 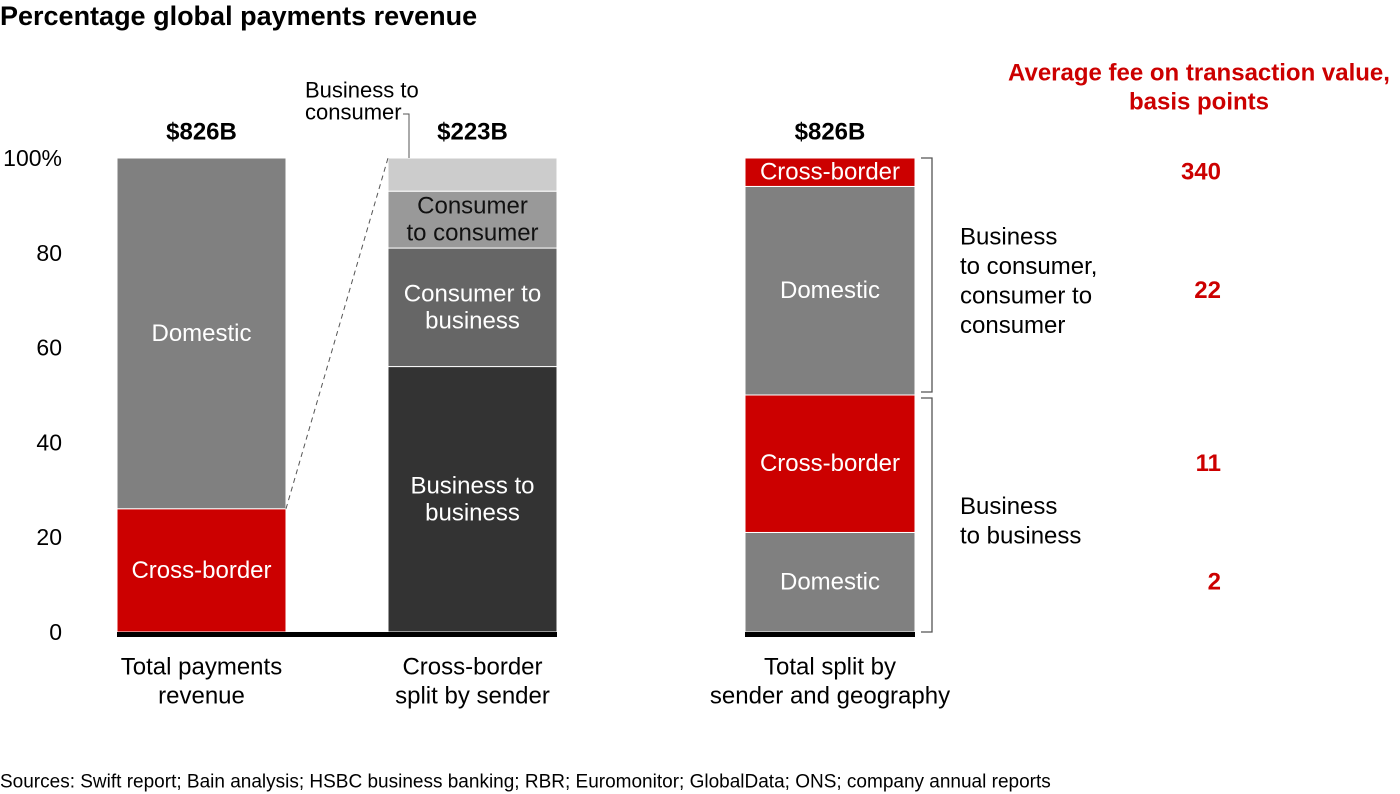 I want to click on category-label: split by sender, so click(x=472, y=696).